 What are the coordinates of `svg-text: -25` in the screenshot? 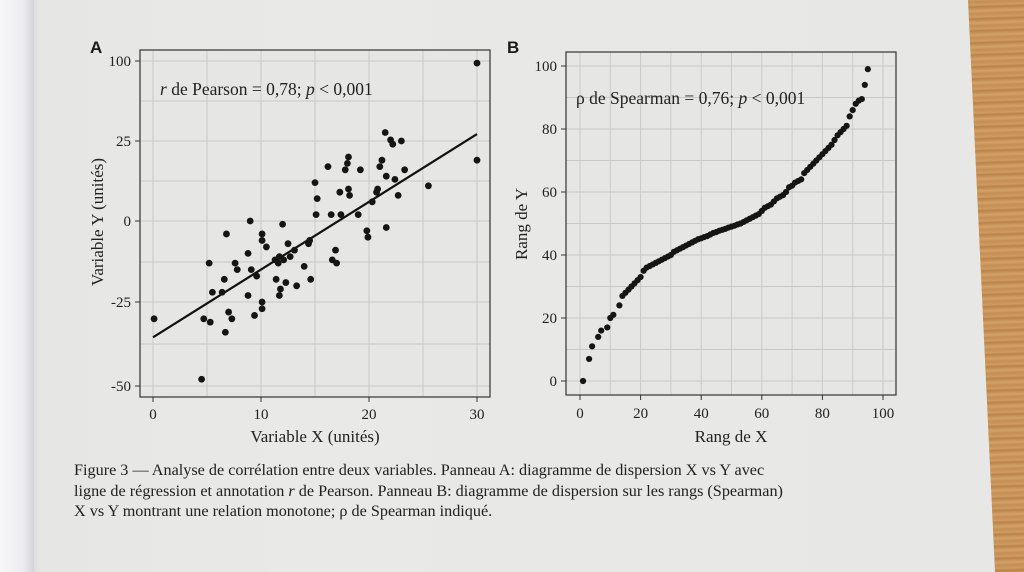 It's located at (121, 303).